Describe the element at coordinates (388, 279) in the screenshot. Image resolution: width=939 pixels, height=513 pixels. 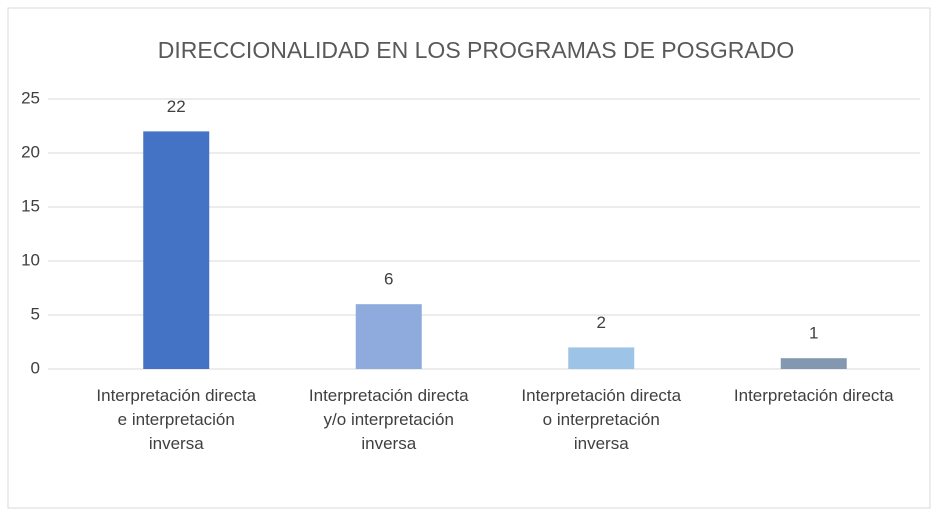
I see `data-label: 6` at that location.